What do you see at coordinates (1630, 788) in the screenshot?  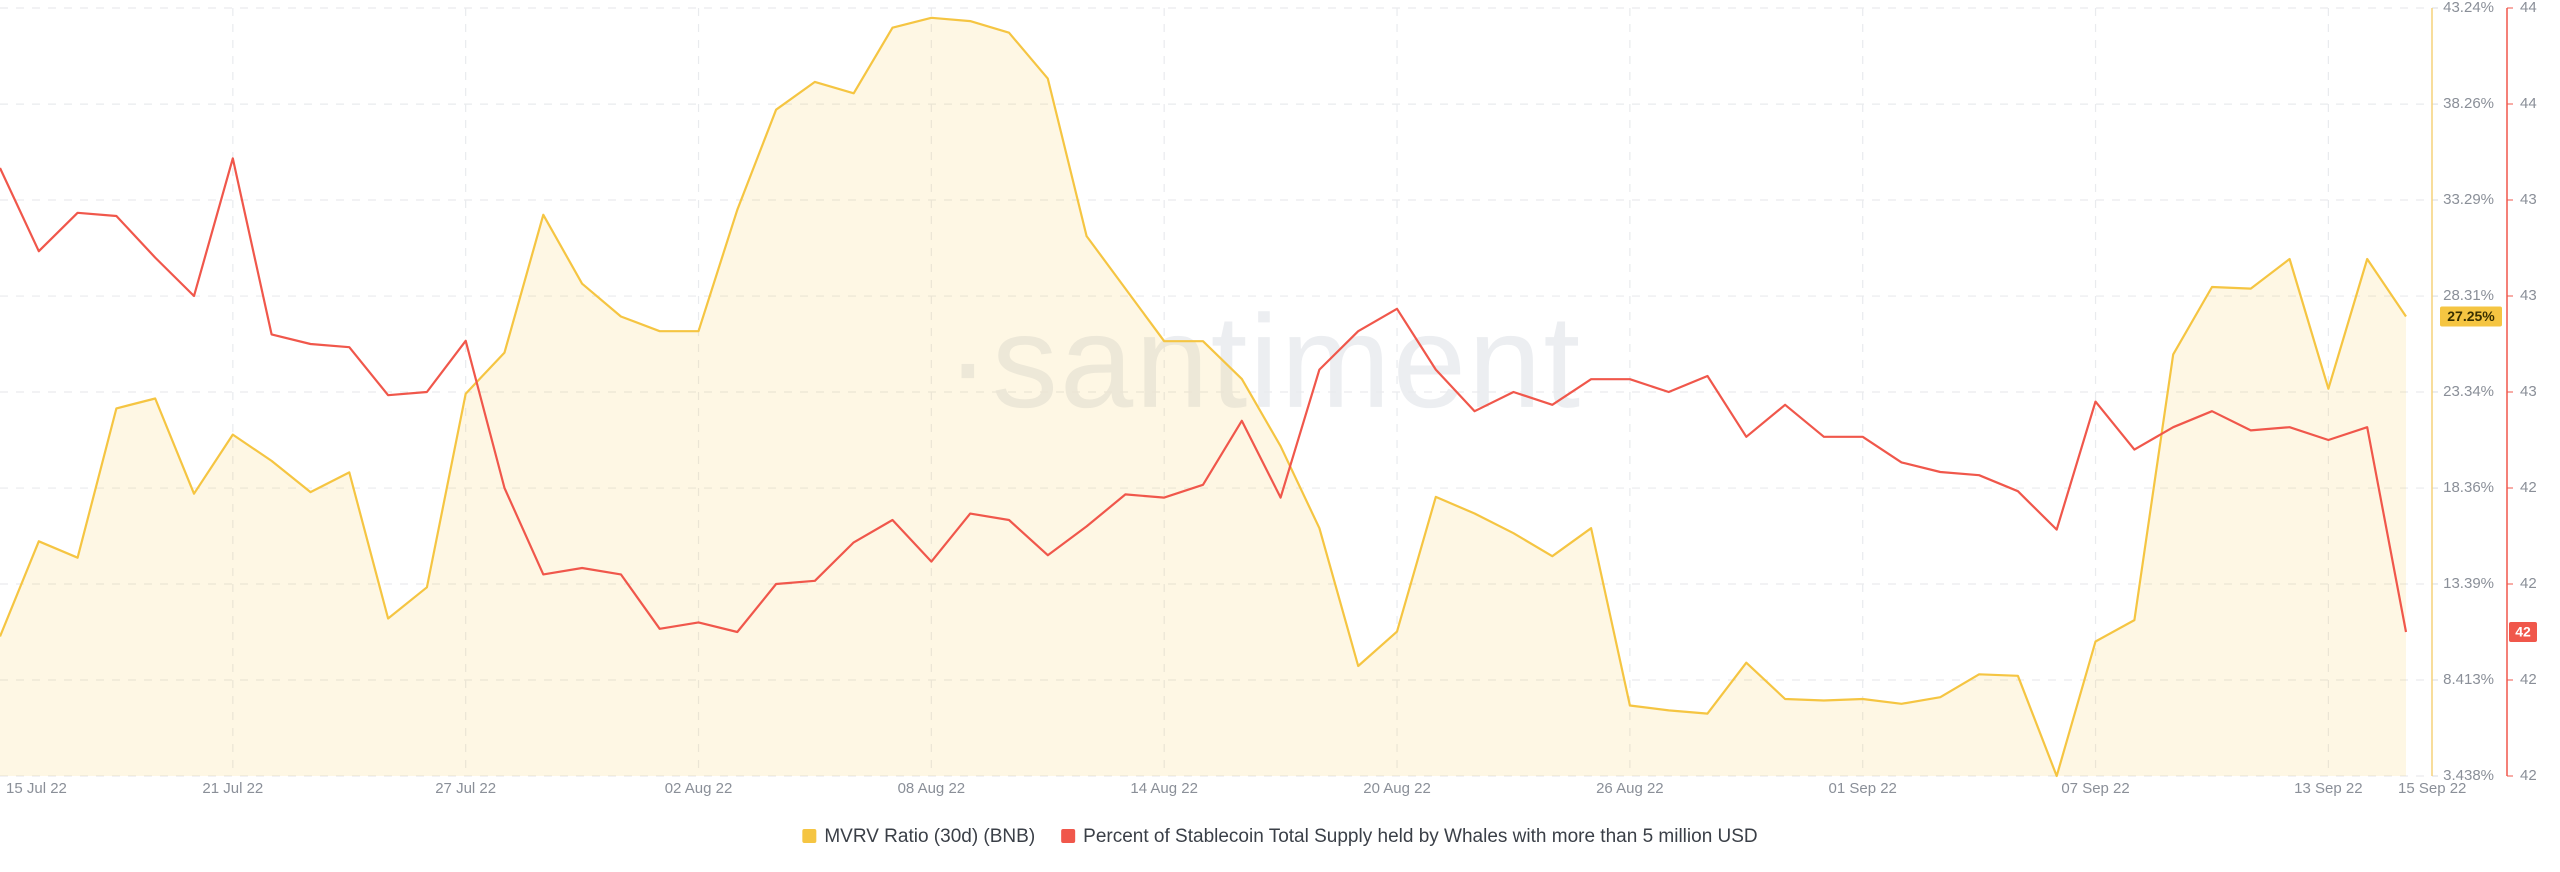 I see `x-tick-label: 26 Aug 22` at bounding box center [1630, 788].